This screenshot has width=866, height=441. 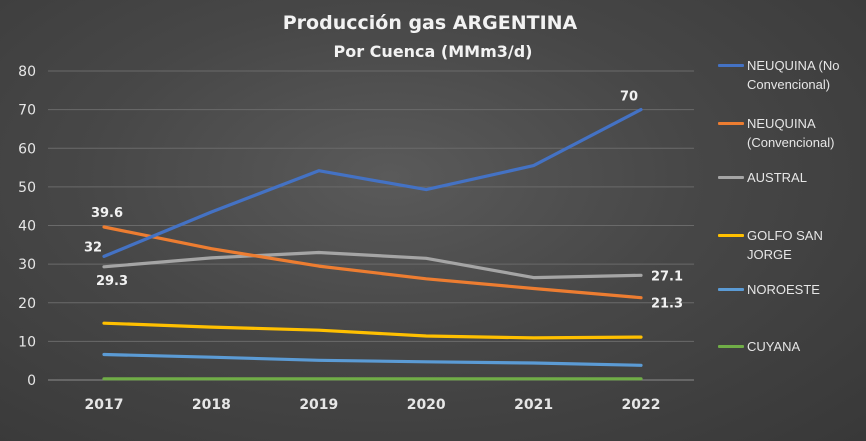 What do you see at coordinates (533, 405) in the screenshot?
I see `x-tick-label: 2021` at bounding box center [533, 405].